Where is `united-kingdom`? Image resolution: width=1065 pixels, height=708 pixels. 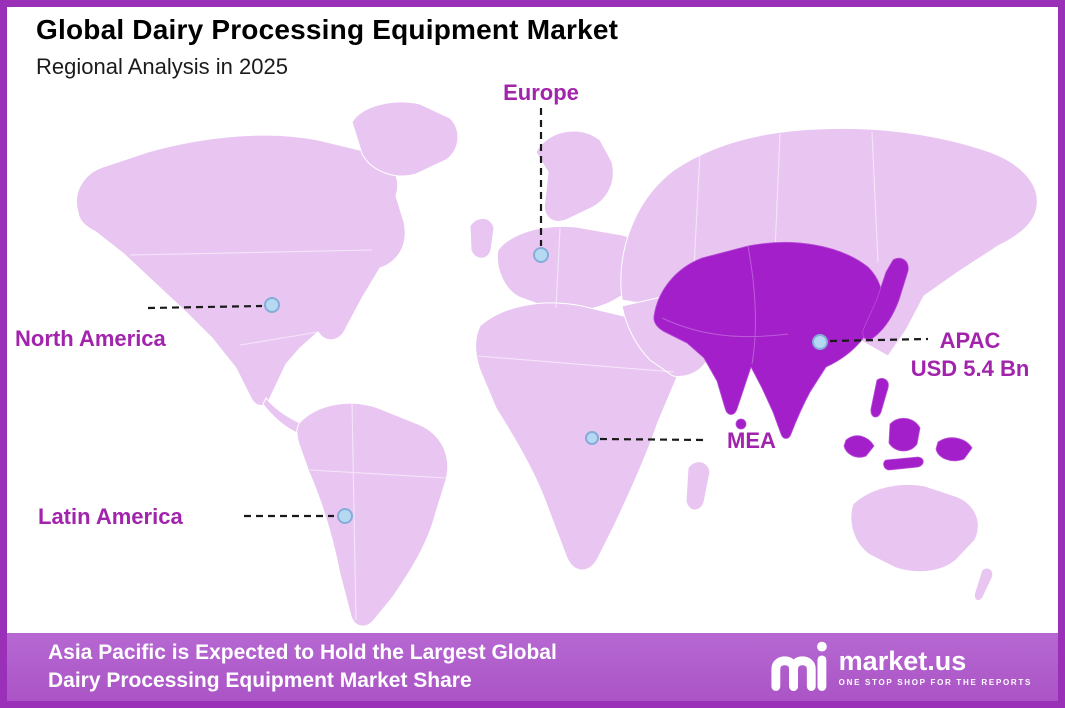
united-kingdom is located at coordinates (482, 238).